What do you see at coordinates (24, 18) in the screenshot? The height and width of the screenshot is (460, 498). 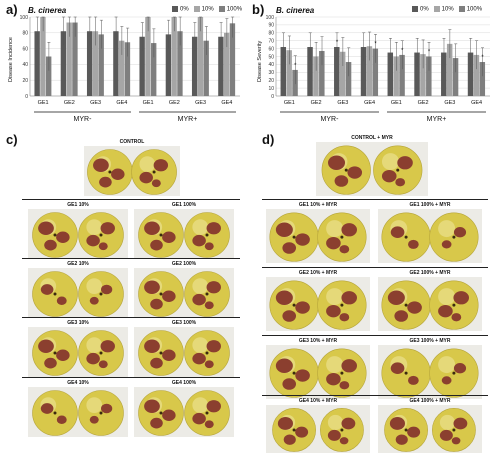 I see `y-tick-label: 100` at bounding box center [24, 18].